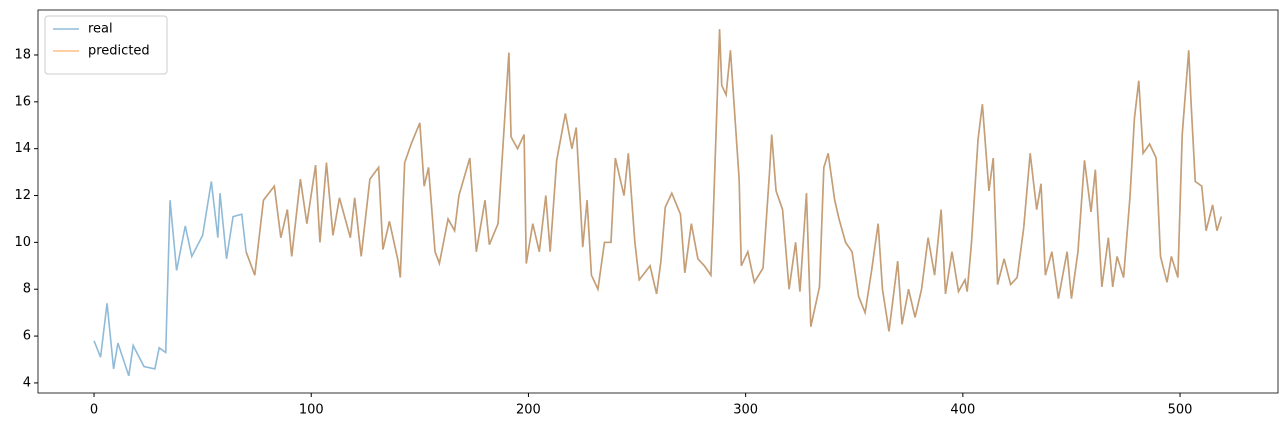 The width and height of the screenshot is (1287, 428). What do you see at coordinates (528, 410) in the screenshot?
I see `x-tick-label: 200` at bounding box center [528, 410].